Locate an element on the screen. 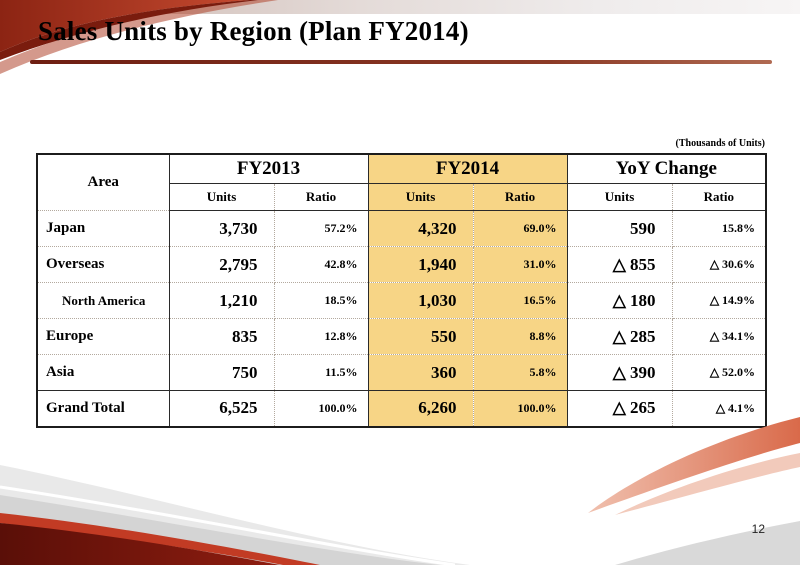 The width and height of the screenshot is (800, 565). header-row-groups: Area FY2013 FY2014 YoY Change is located at coordinates (401, 182).